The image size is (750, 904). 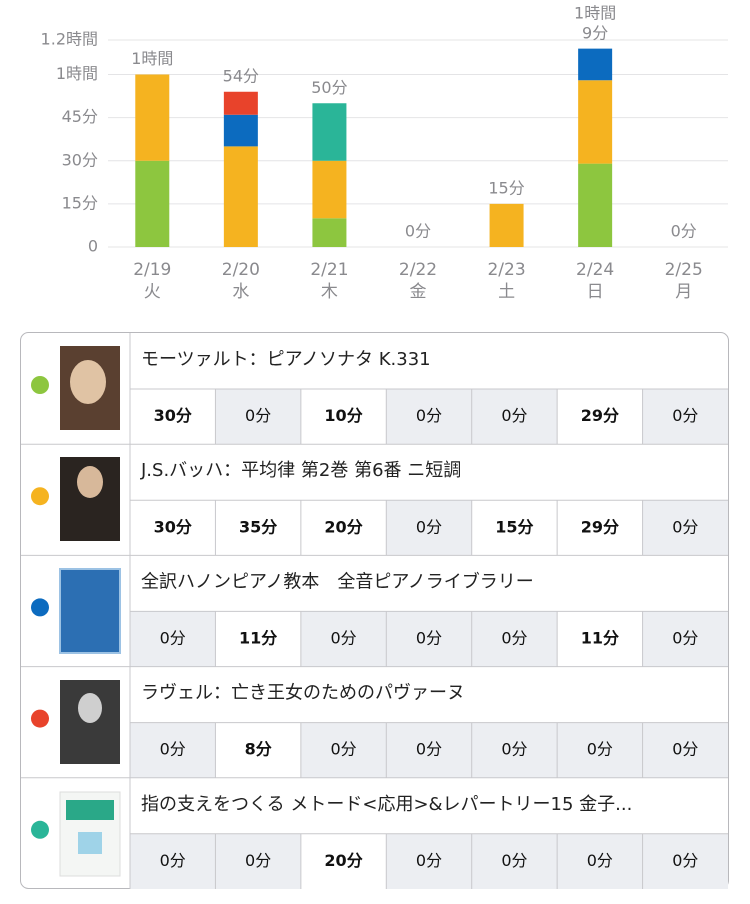 I want to click on cell-value: 30分, so click(x=173, y=526).